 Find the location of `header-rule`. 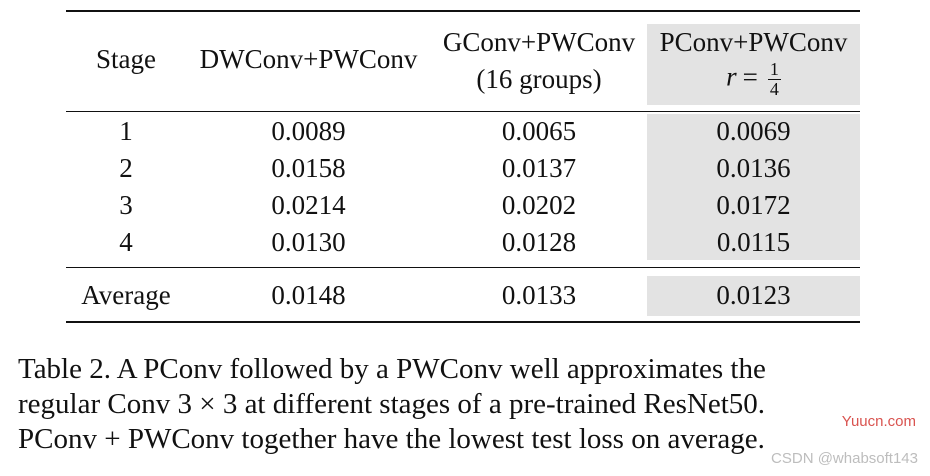

header-rule is located at coordinates (463, 111).